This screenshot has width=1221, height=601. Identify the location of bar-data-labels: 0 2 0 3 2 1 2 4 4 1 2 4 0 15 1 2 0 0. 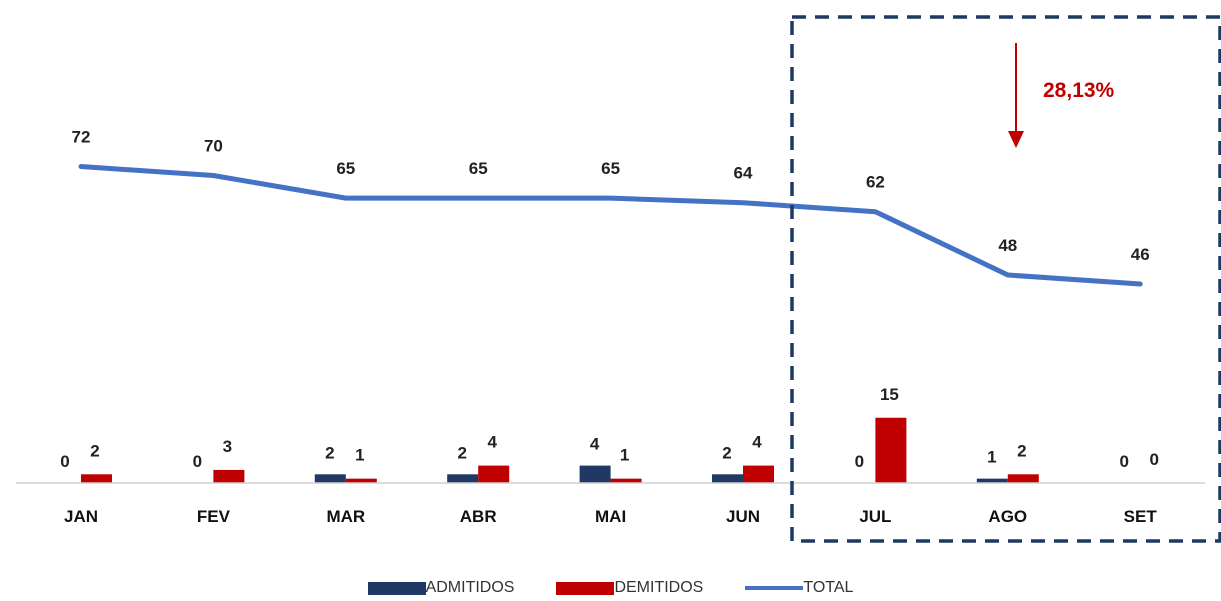
(609, 428).